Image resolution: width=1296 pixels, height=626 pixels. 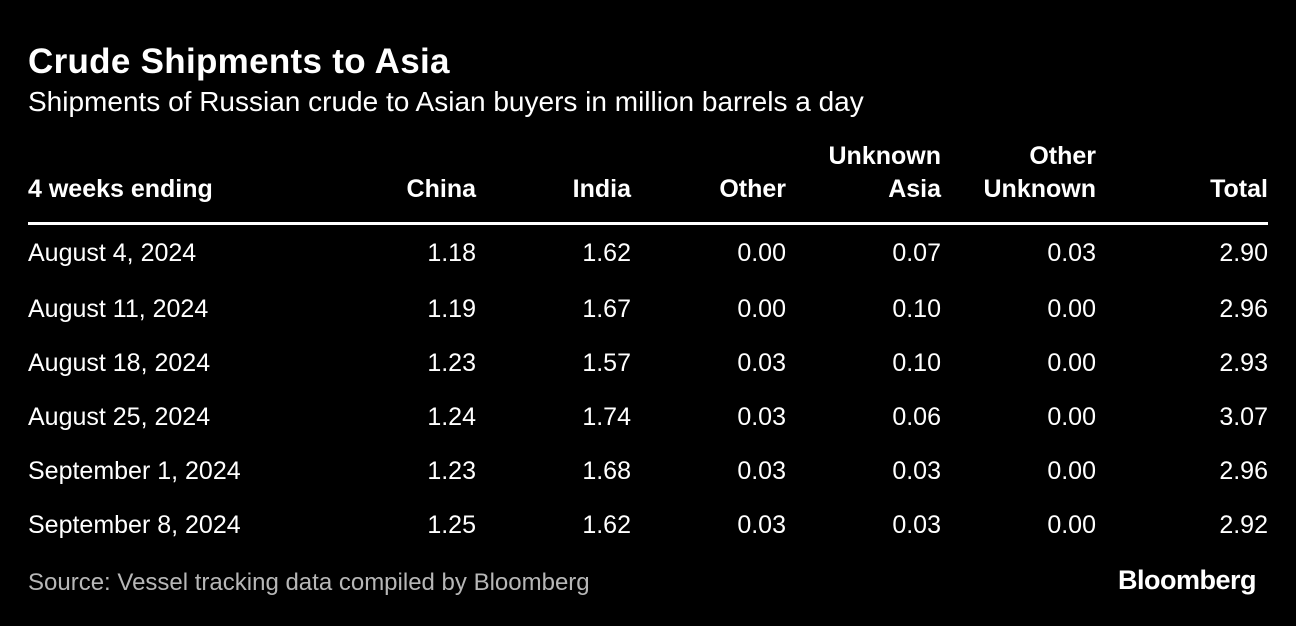 I want to click on cell-week: August 18, 2024, so click(x=119, y=362).